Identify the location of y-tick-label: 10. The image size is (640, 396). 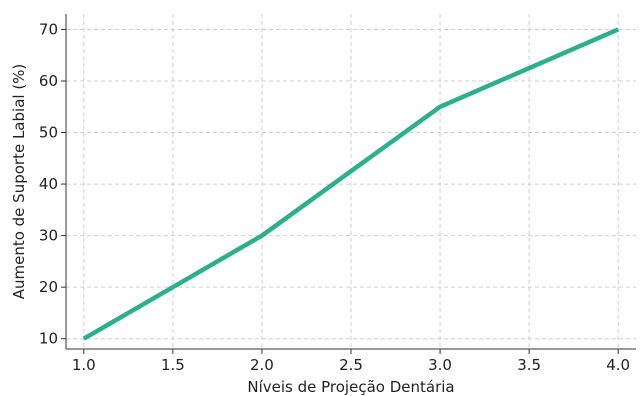
(48, 339).